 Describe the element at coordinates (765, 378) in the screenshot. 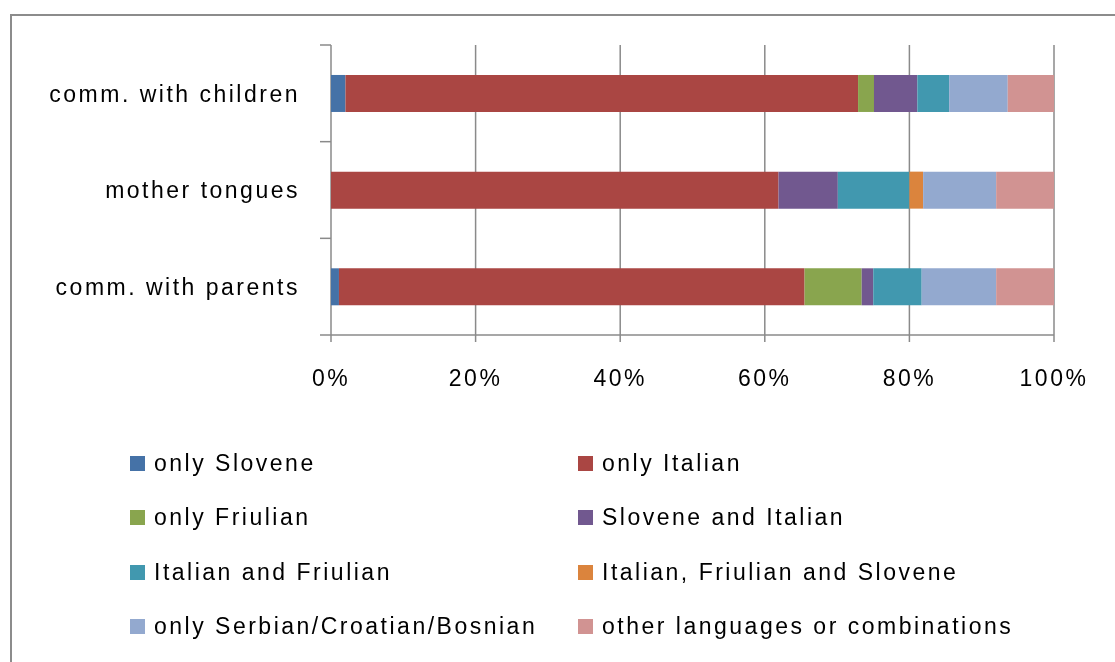

I see `x-tick-label: 60%` at that location.